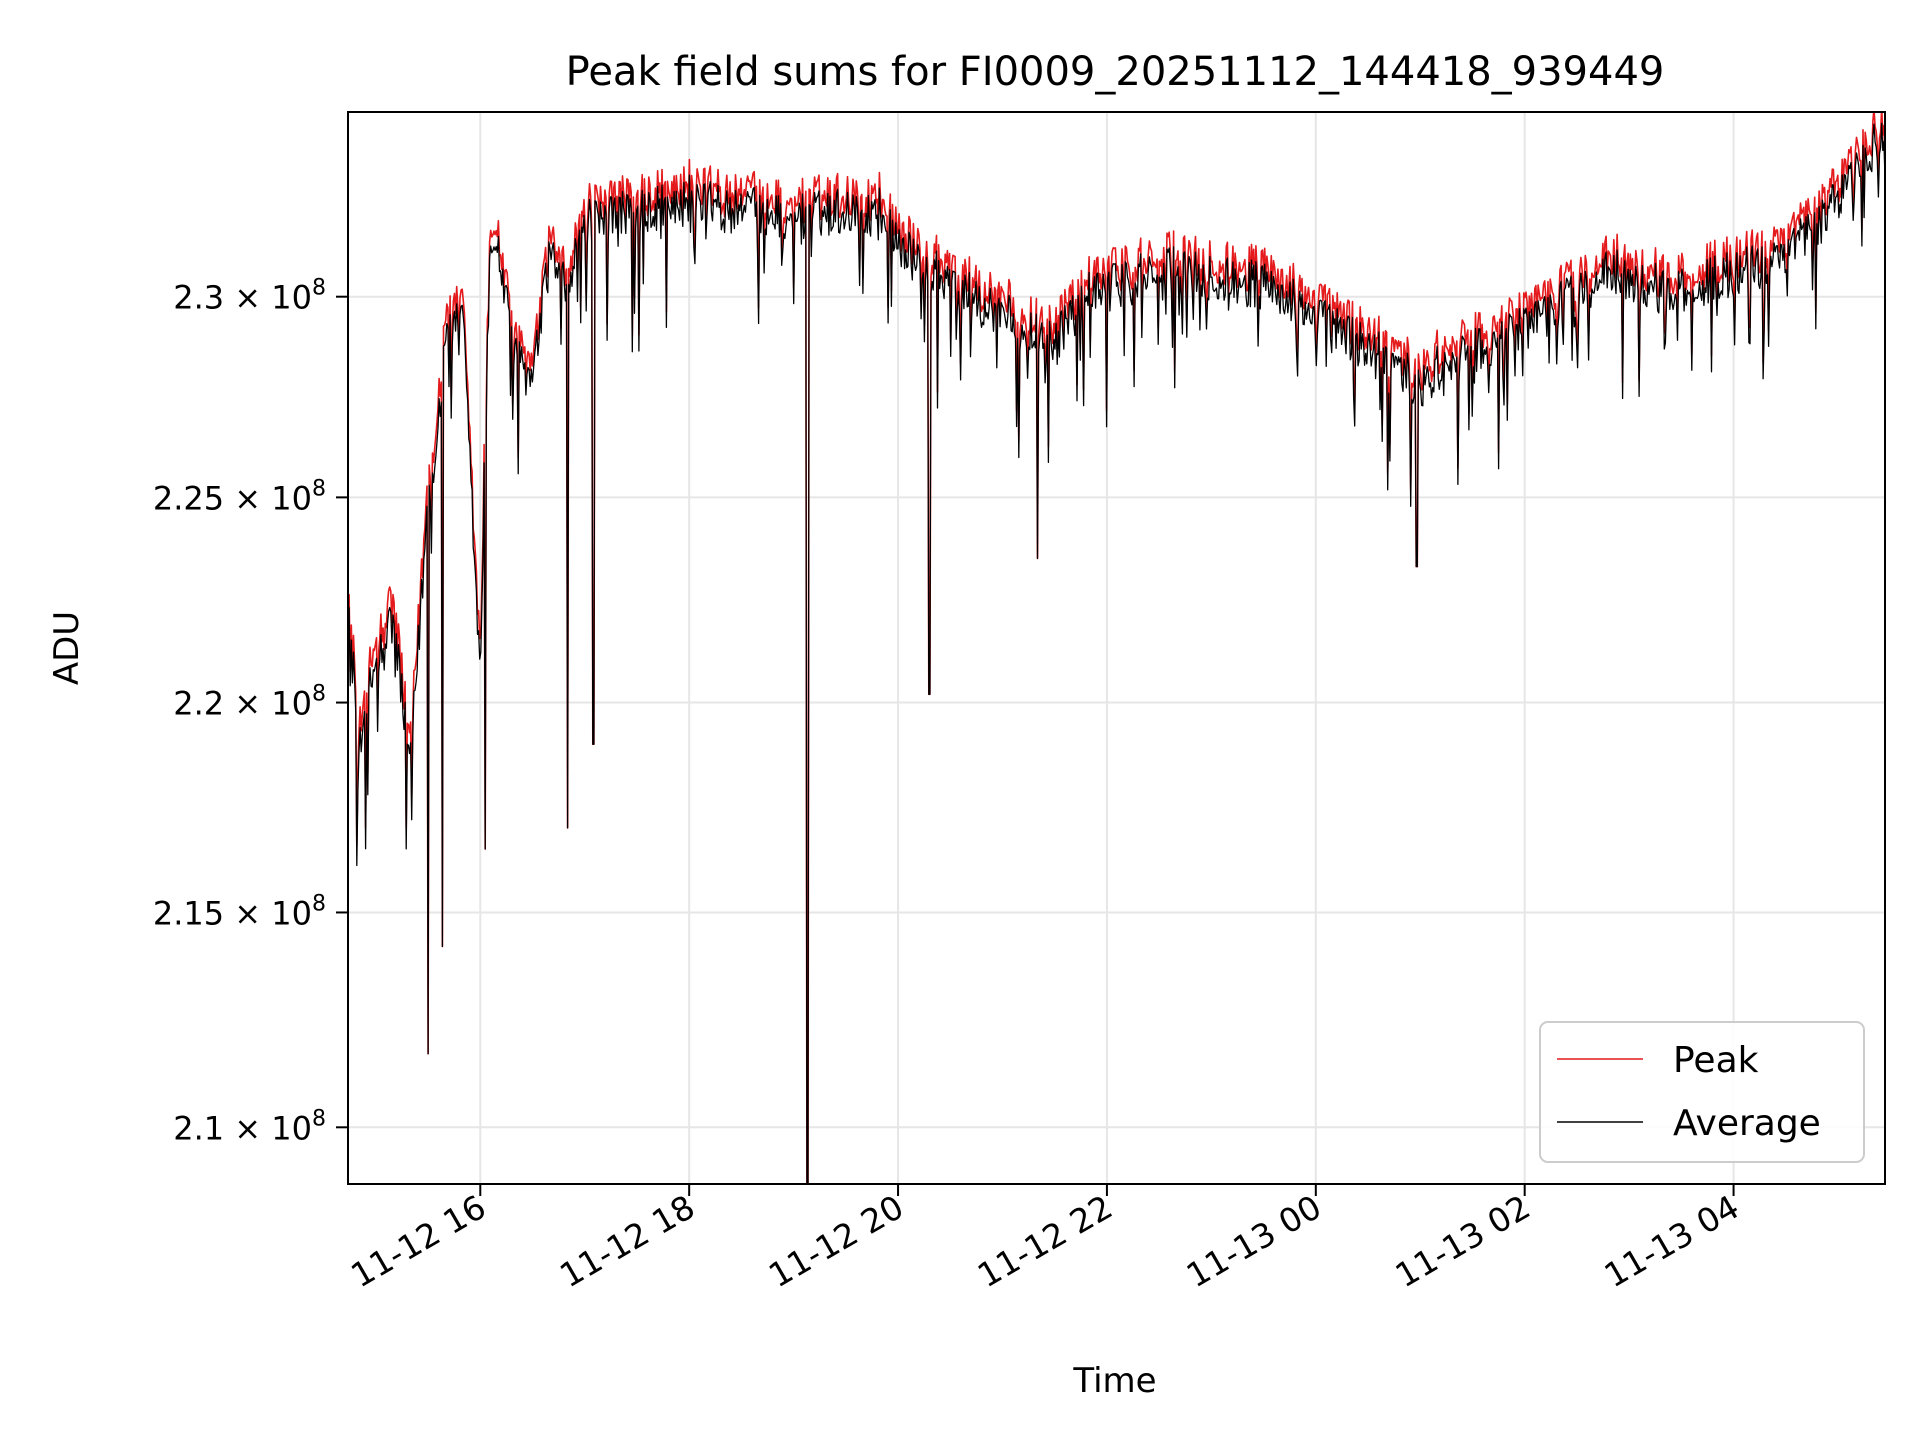  I want to click on legend-label-average: Average, so click(1747, 1123).